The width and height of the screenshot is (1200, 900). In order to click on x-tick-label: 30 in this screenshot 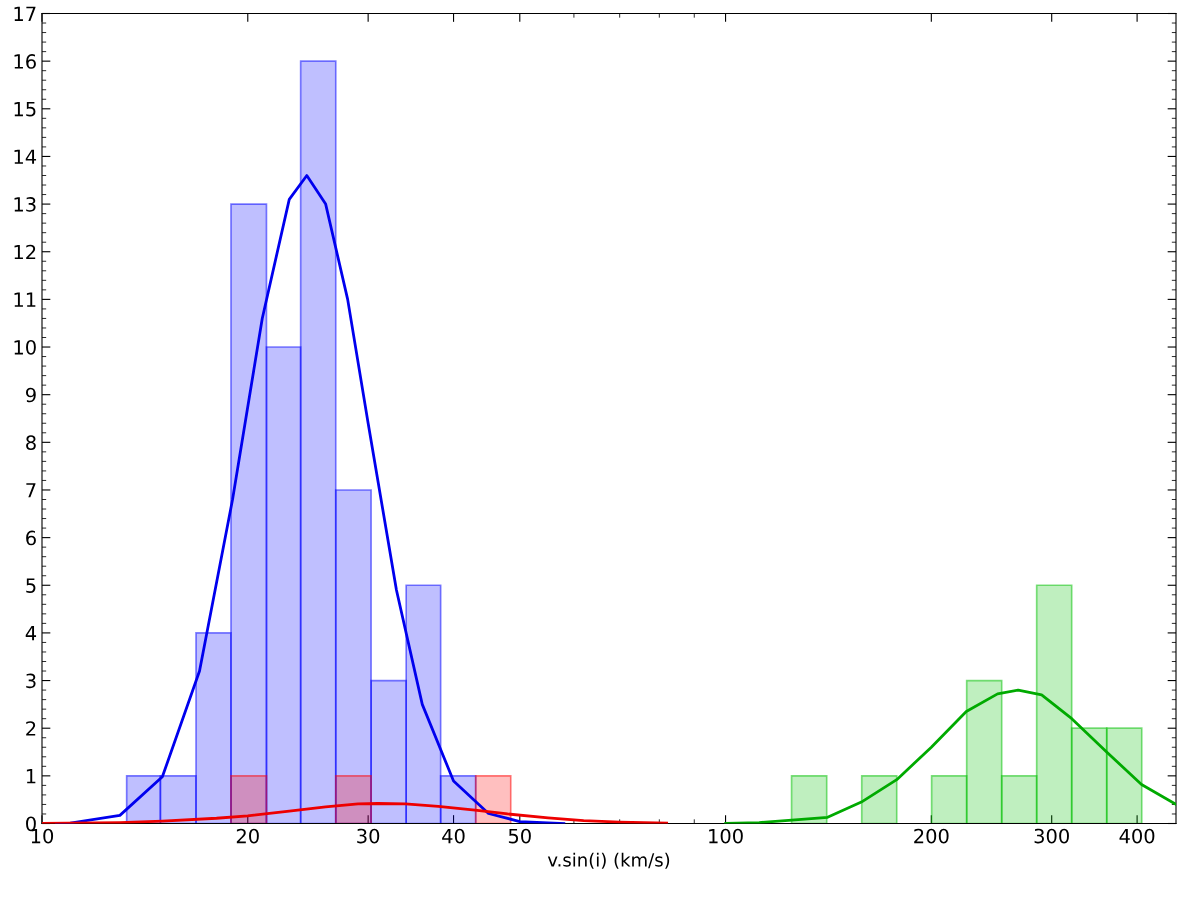, I will do `click(368, 836)`.